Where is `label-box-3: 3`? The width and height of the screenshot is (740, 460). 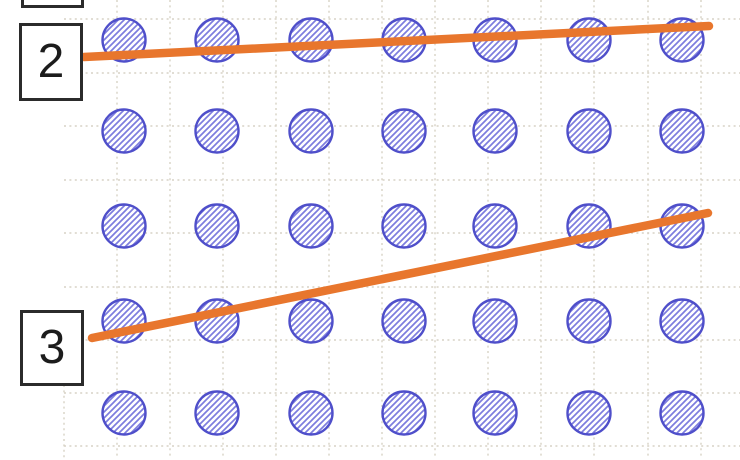 label-box-3: 3 is located at coordinates (52, 348).